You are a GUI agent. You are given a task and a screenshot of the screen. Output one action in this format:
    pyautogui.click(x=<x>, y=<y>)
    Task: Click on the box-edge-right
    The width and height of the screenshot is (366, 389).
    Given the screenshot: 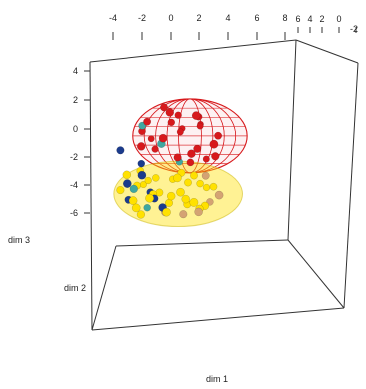 What is the action you would take?
    pyautogui.click(x=351, y=185)
    